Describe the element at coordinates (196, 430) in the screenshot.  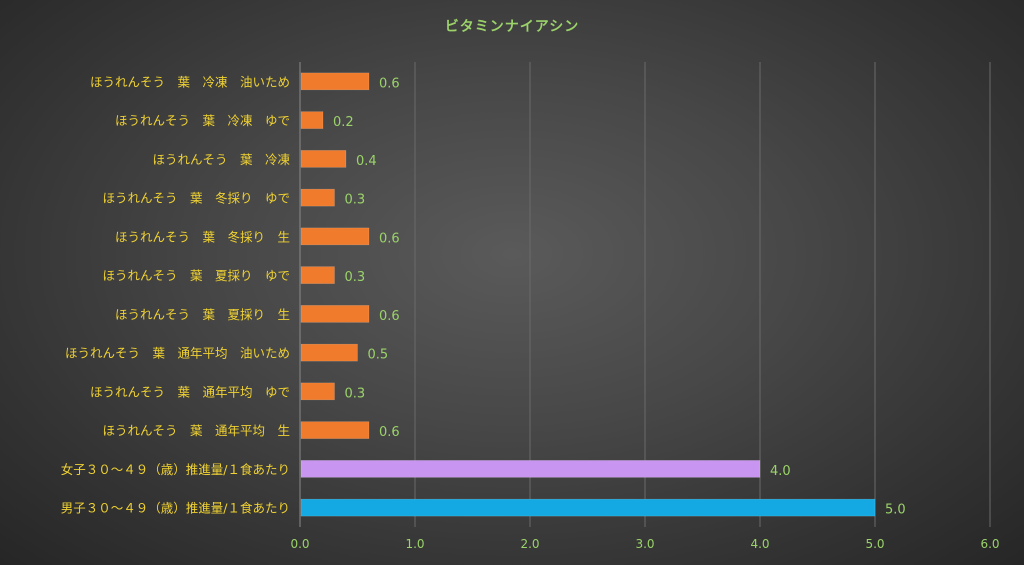
I see `category-label: ほうれんそう 葉 通年平均 生` at that location.